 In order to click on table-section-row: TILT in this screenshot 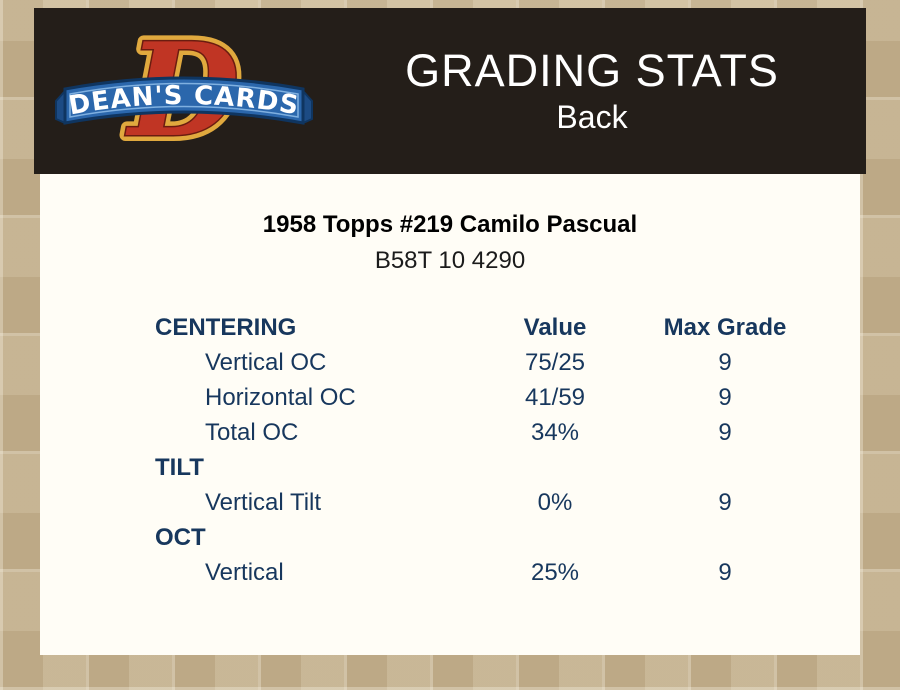, I will do `click(475, 467)`.